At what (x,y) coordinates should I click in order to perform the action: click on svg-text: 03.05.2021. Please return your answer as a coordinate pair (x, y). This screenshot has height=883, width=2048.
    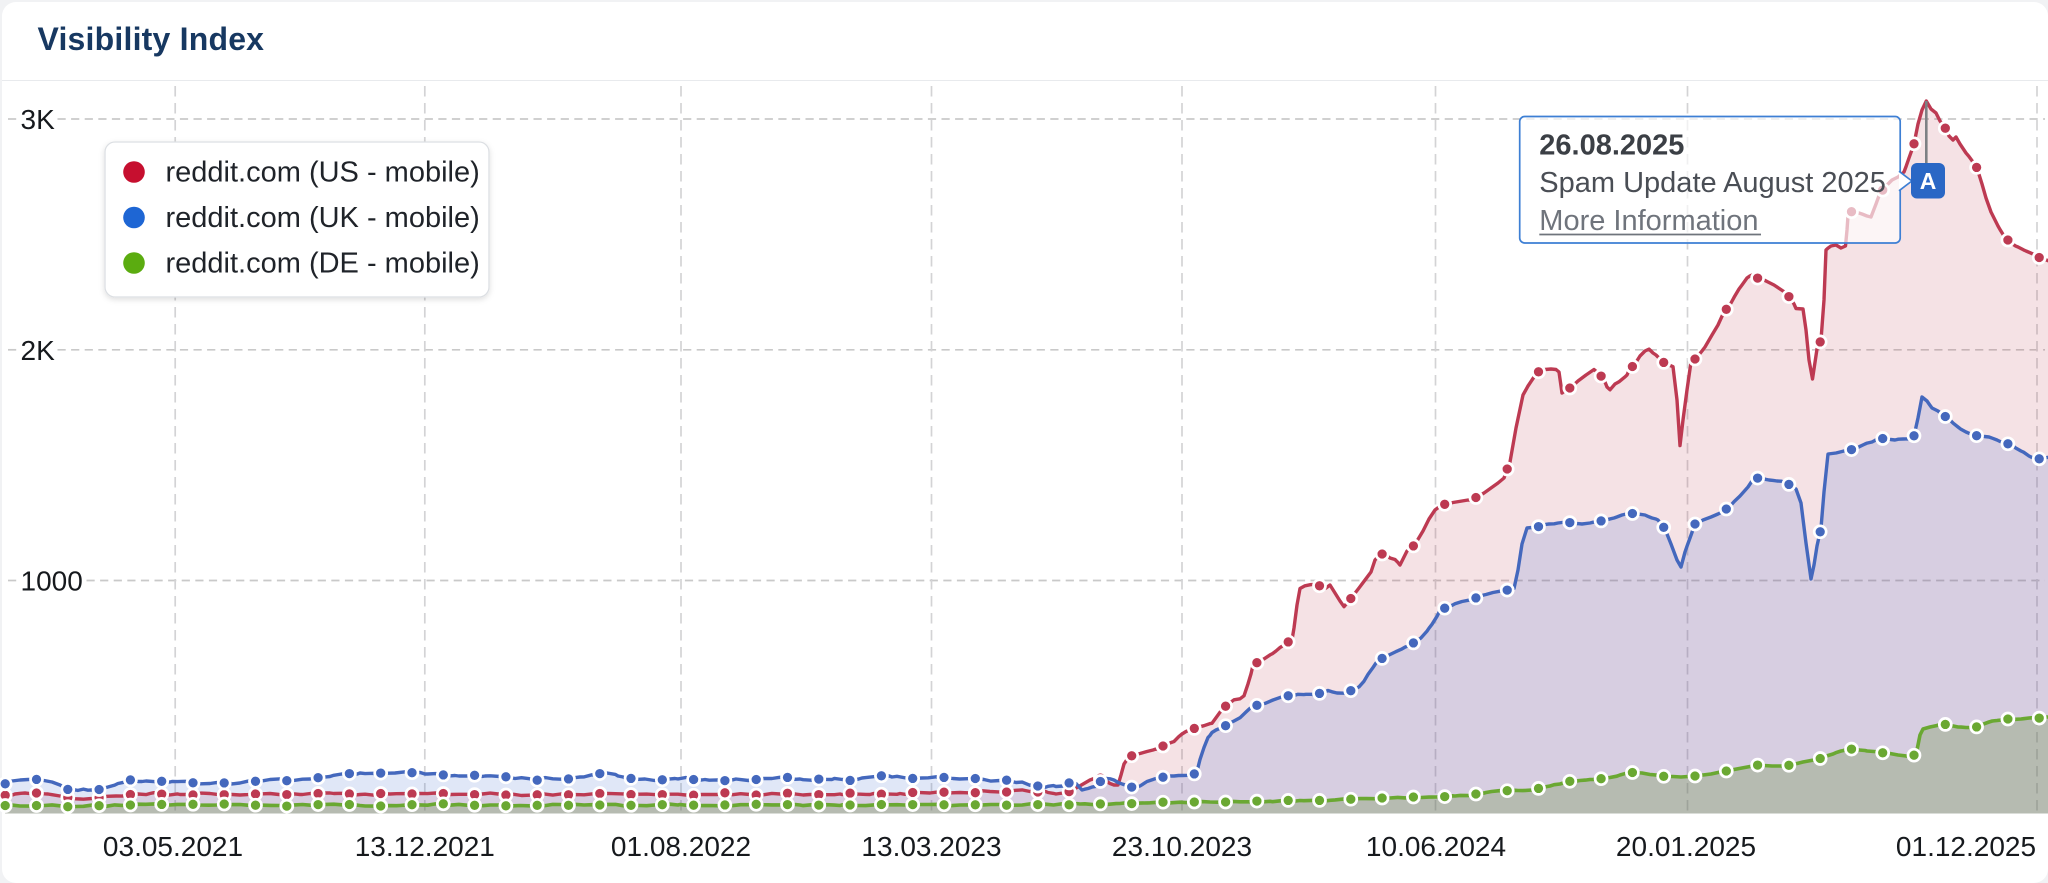
    Looking at the image, I should click on (173, 846).